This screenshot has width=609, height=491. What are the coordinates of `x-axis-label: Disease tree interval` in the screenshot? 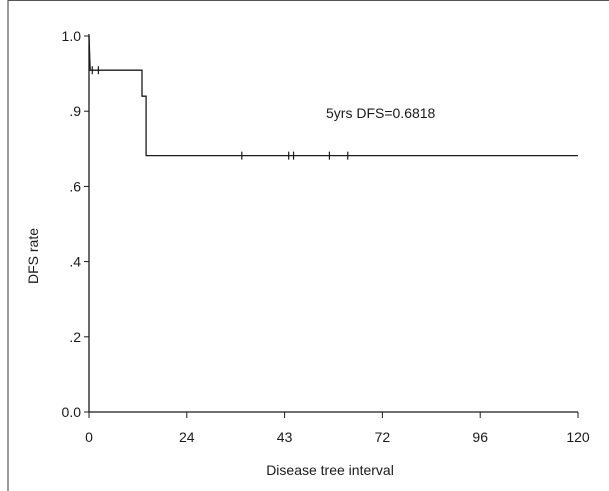 It's located at (330, 470).